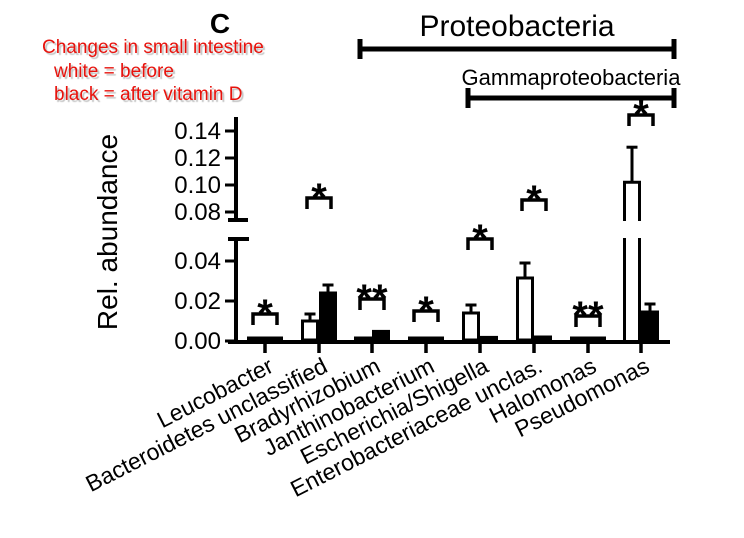 The height and width of the screenshot is (538, 744). I want to click on bar-before-pseudomonas, so click(632, 200).